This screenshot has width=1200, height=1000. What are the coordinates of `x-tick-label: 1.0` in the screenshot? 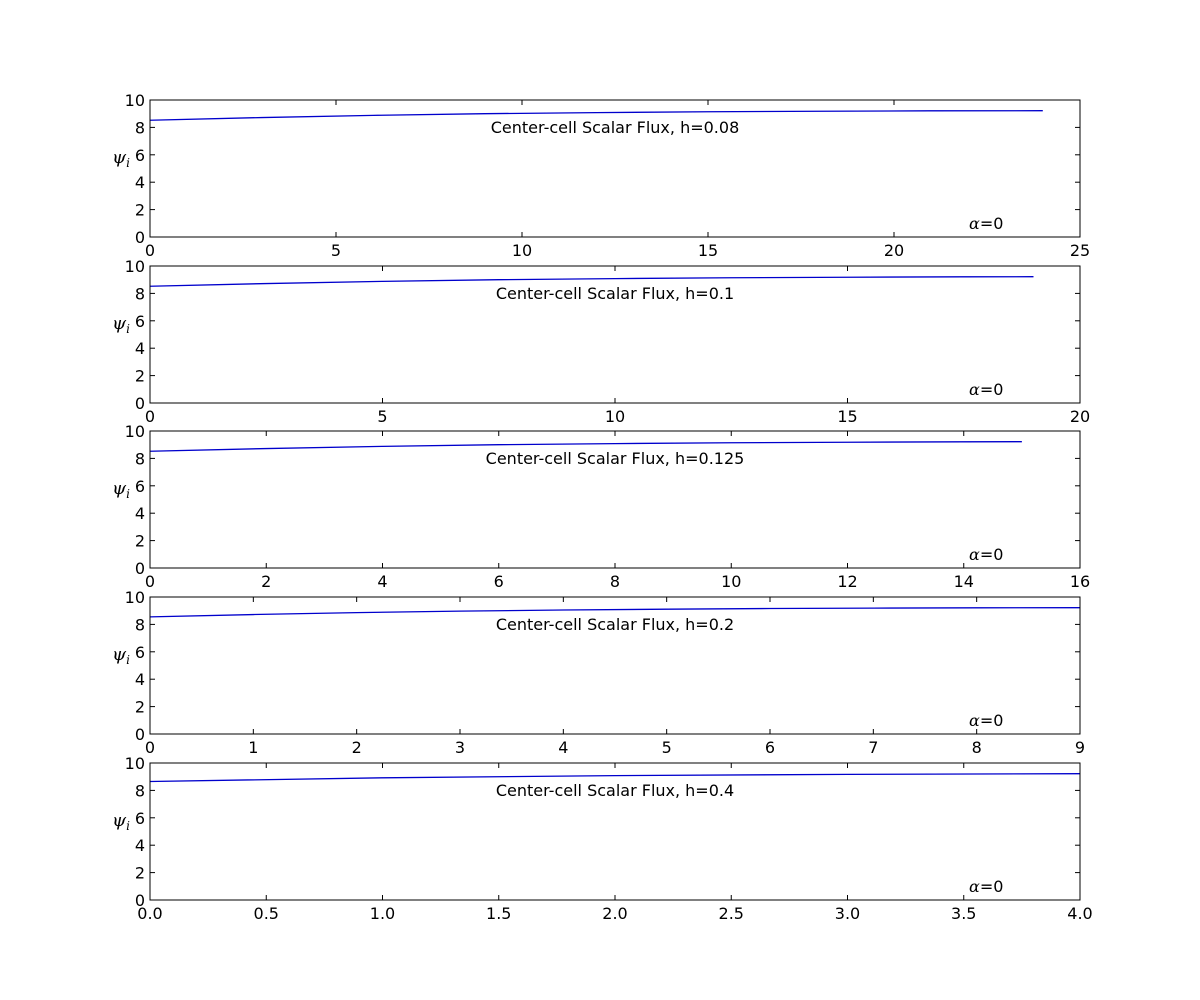 It's located at (382, 913).